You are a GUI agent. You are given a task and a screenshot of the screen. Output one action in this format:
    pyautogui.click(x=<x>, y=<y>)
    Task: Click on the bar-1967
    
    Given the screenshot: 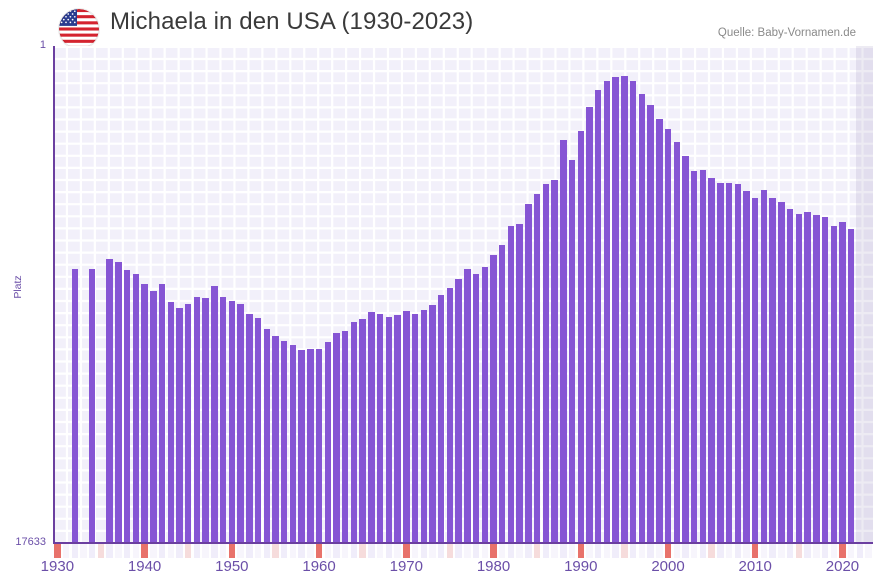 What is the action you would take?
    pyautogui.click(x=380, y=428)
    